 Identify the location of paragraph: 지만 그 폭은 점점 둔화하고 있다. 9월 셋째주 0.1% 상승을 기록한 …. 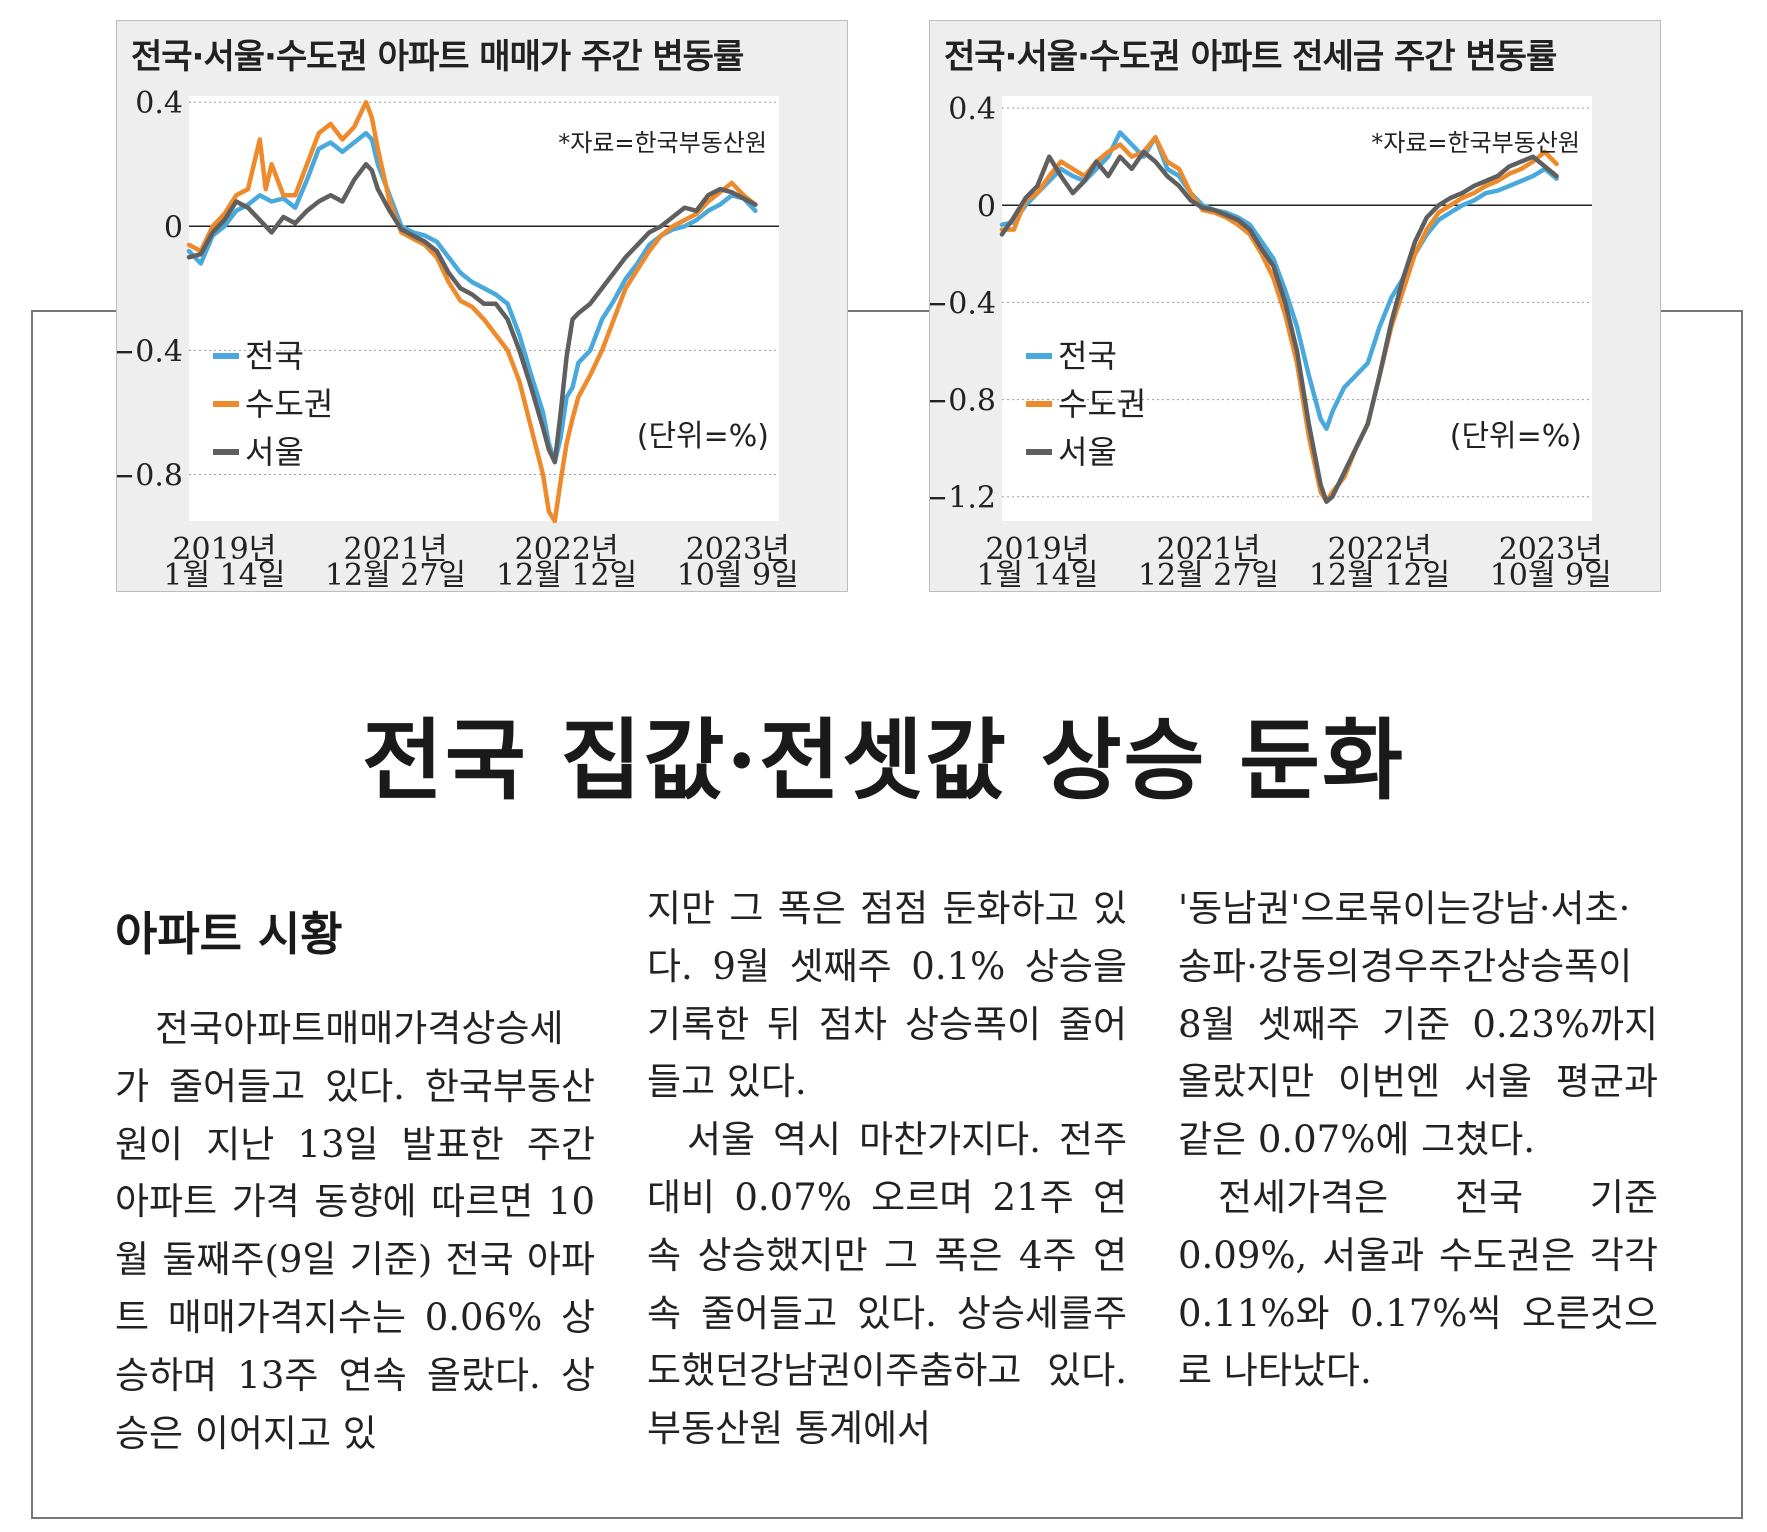
(887, 995).